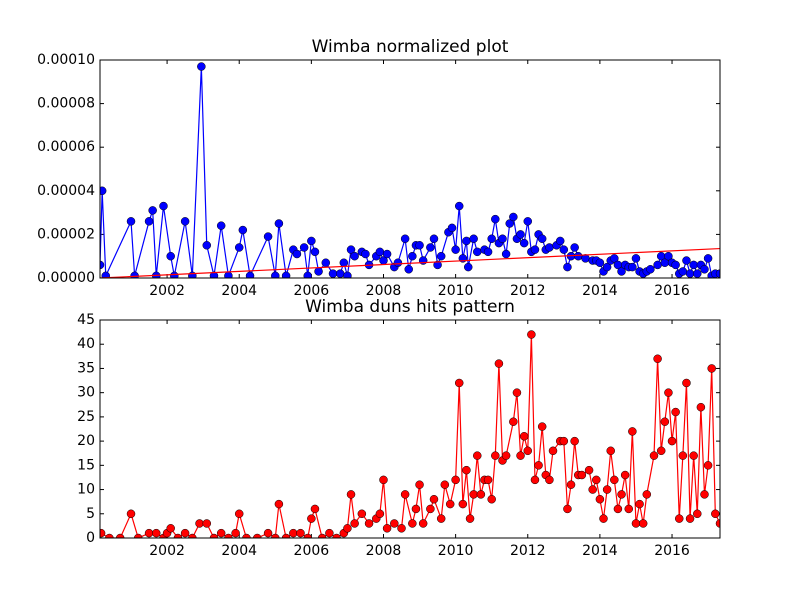 This screenshot has height=600, width=800. I want to click on y-tick-label: 40, so click(86, 344).